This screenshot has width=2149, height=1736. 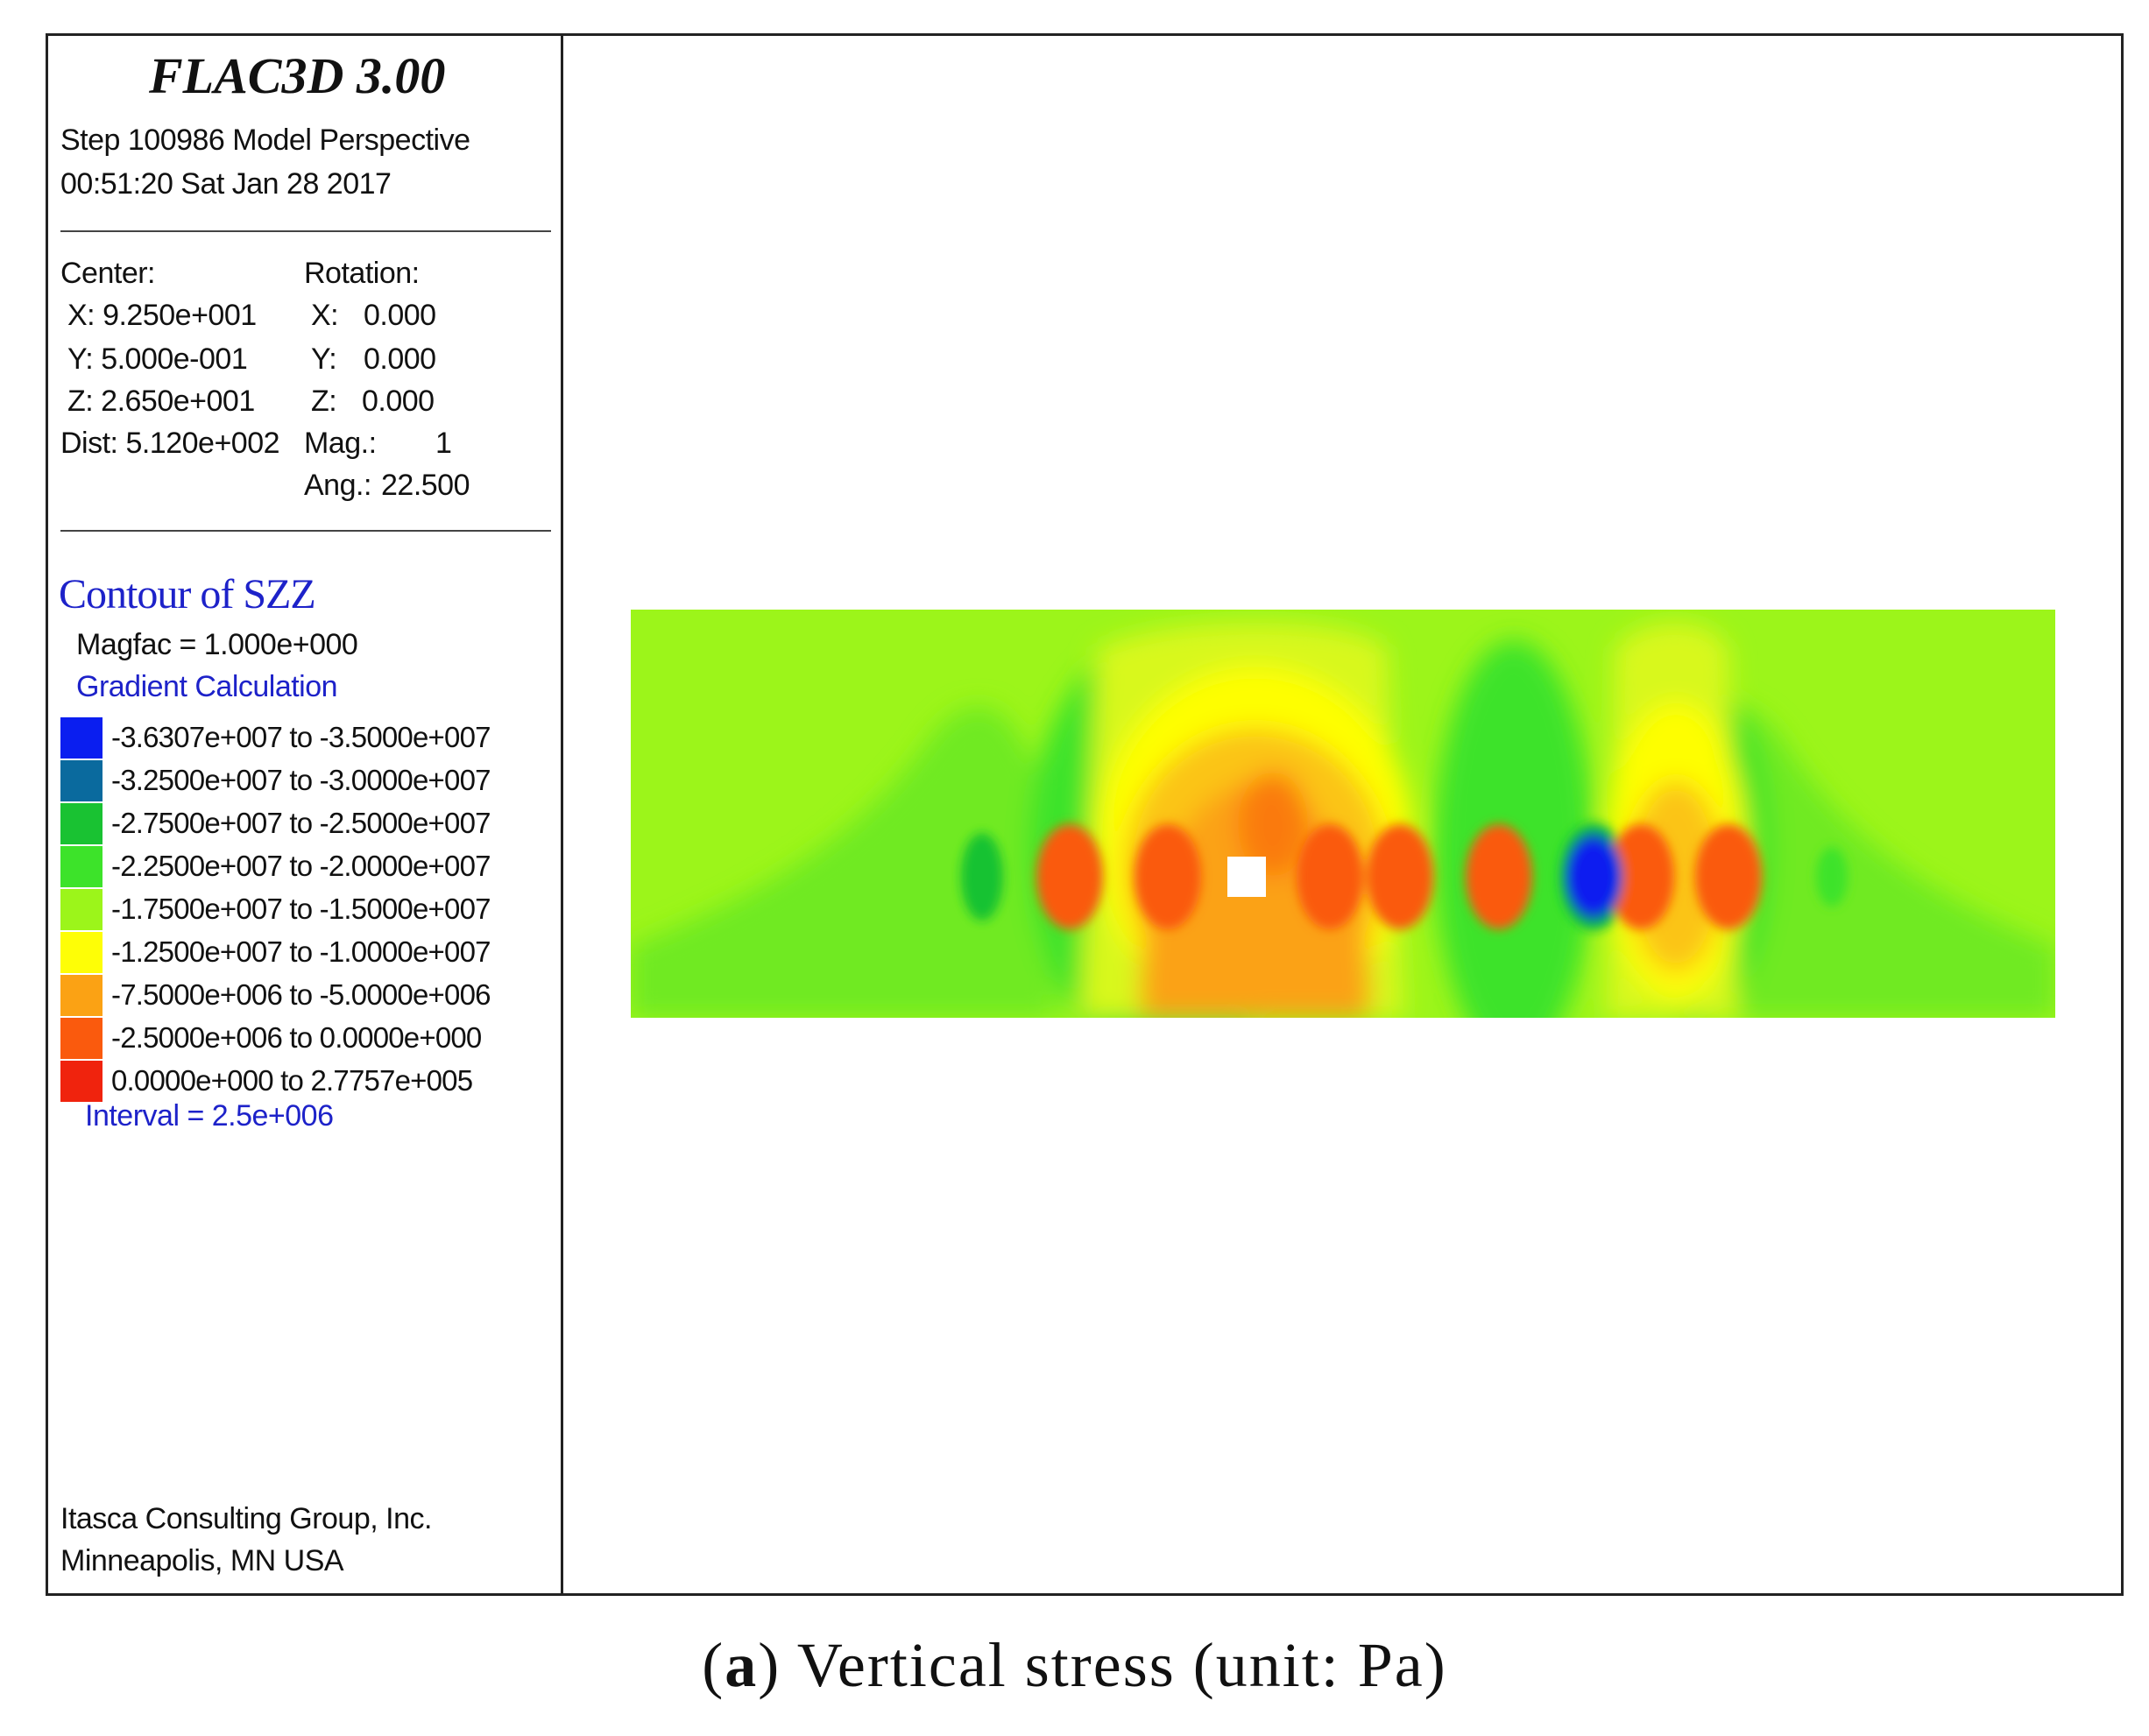 I want to click on mag: 1, so click(x=443, y=443).